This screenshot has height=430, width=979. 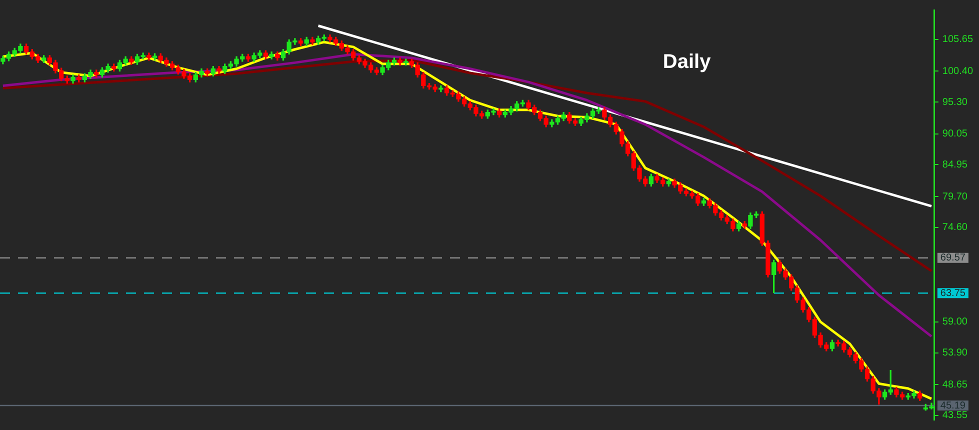 I want to click on ref-line-label: 69.57, so click(x=953, y=258).